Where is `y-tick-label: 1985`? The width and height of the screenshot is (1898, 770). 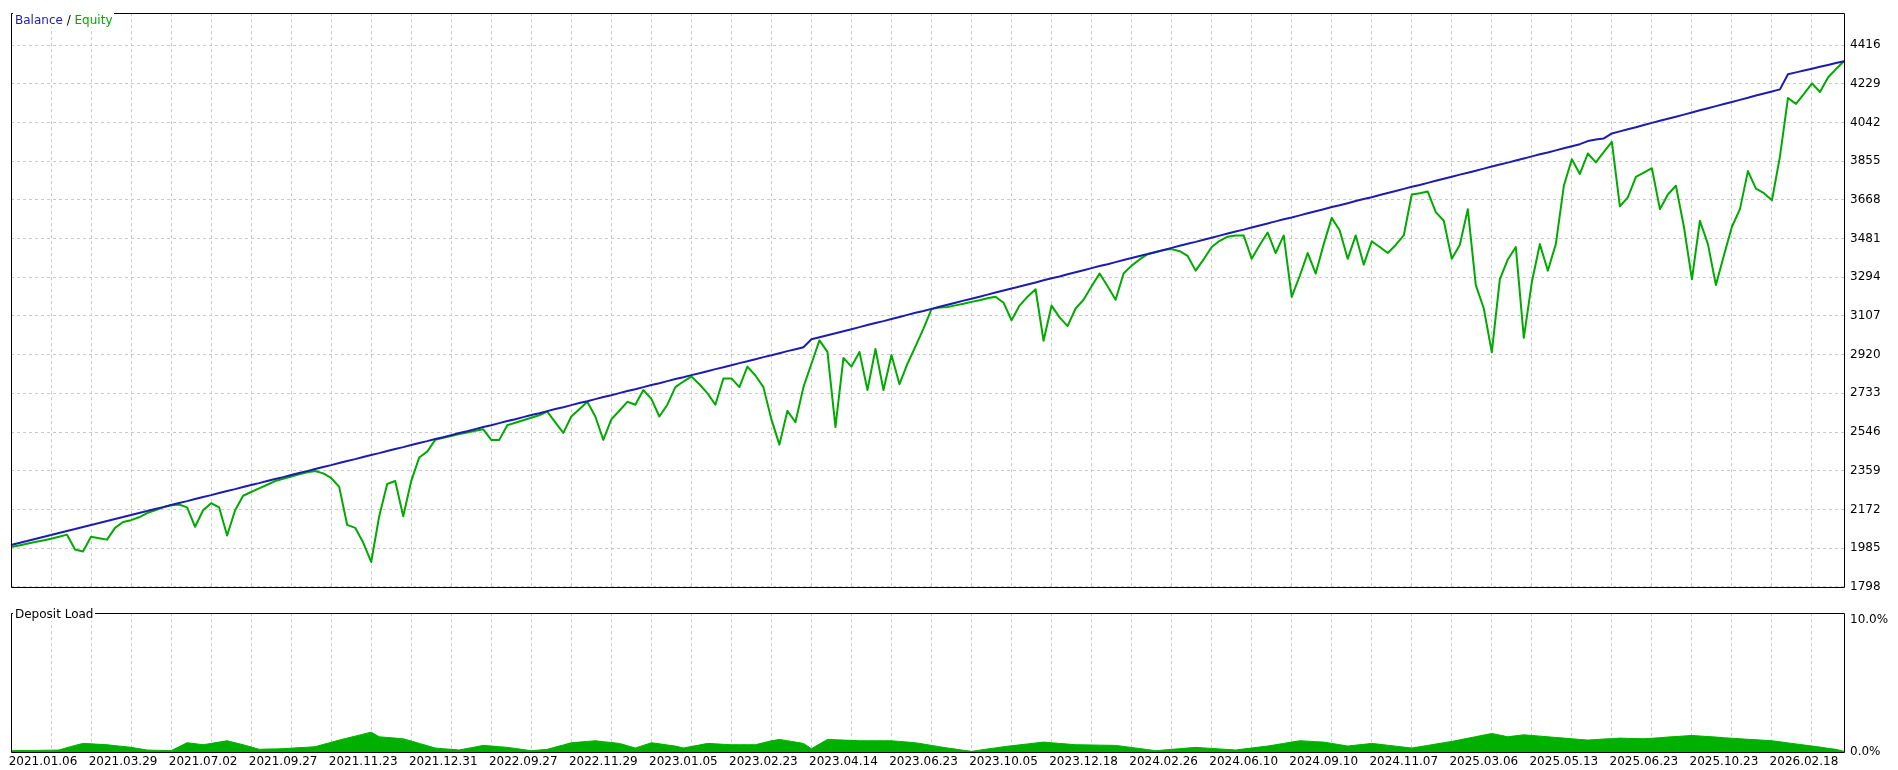 y-tick-label: 1985 is located at coordinates (1865, 547).